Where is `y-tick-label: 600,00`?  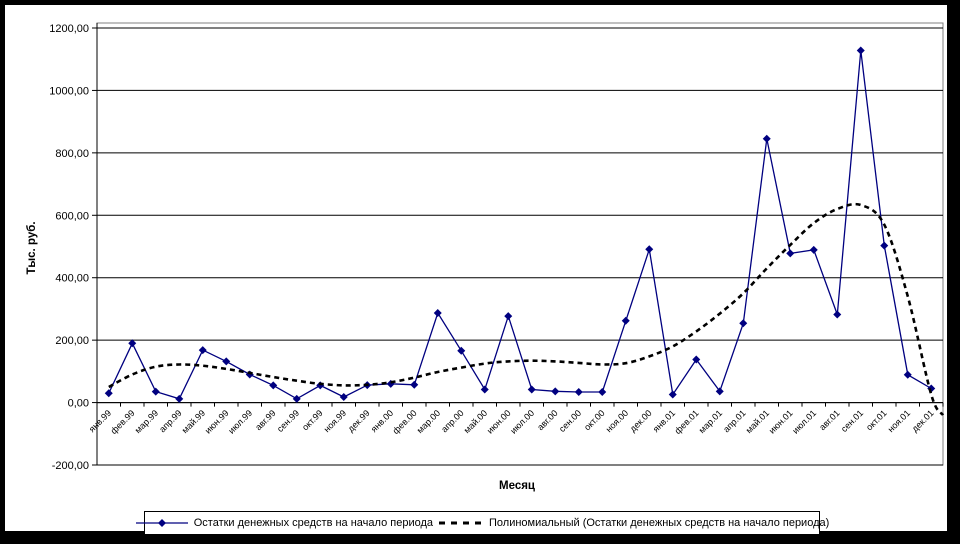
y-tick-label: 600,00 is located at coordinates (72, 216).